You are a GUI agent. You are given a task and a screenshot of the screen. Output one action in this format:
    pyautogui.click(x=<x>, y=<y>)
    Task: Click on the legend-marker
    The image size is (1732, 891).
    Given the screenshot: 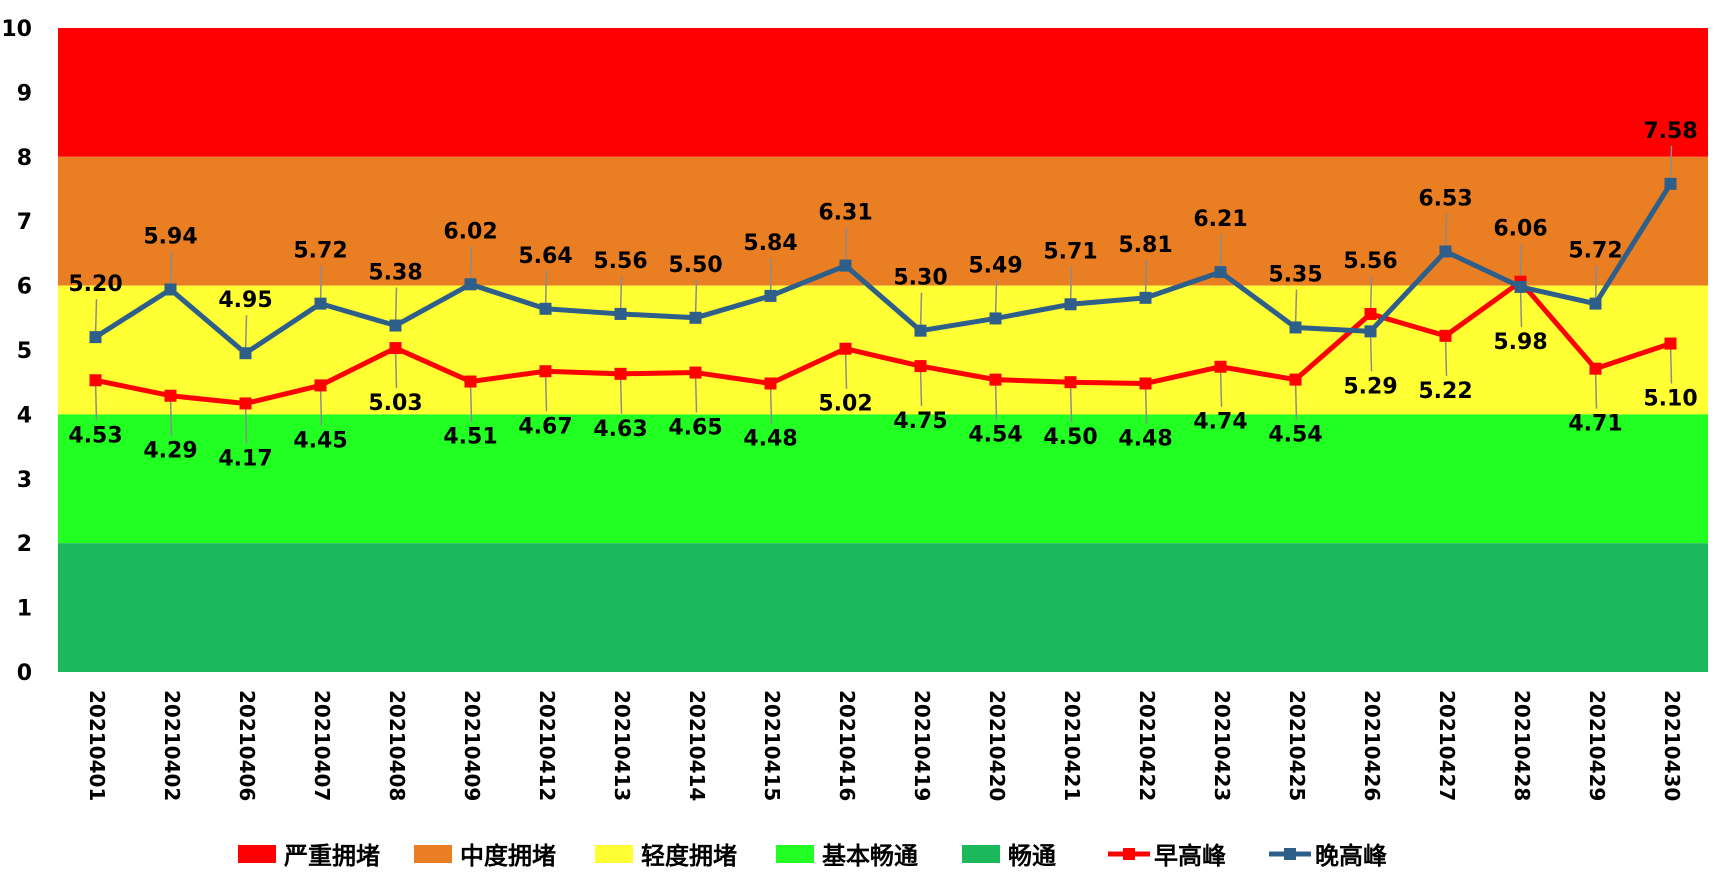 What is the action you would take?
    pyautogui.click(x=1129, y=854)
    